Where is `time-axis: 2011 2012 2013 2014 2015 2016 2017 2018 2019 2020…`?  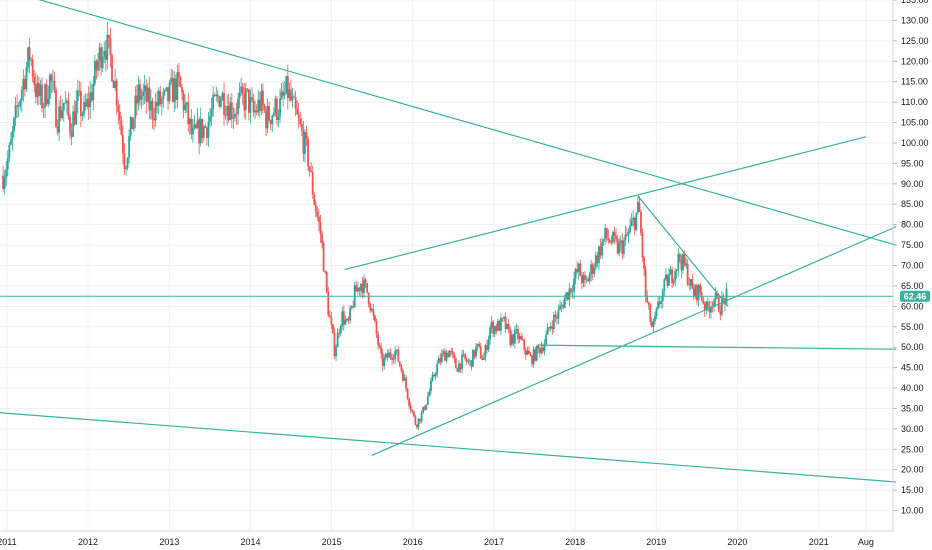
time-axis: 2011 2012 2013 2014 2015 2016 2017 2018 2019 2020… is located at coordinates (437, 542).